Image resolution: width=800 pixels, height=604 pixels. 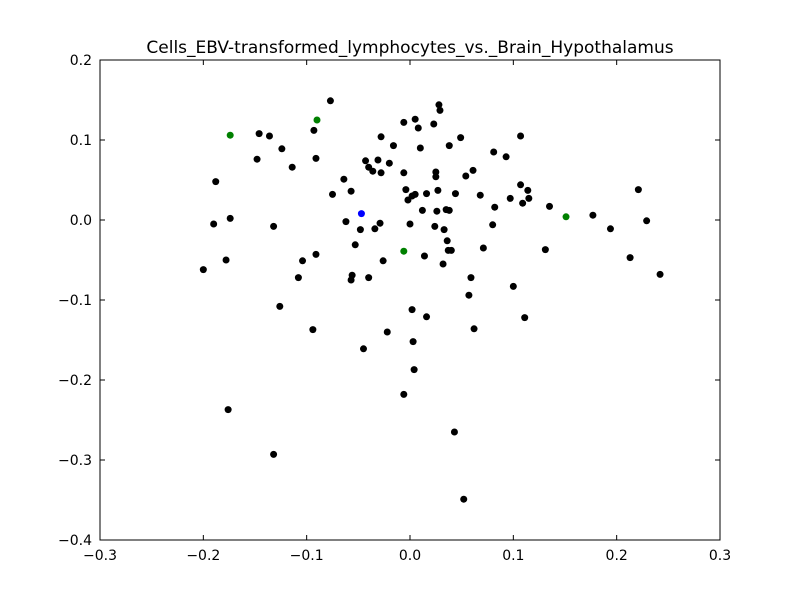 What do you see at coordinates (75, 461) in the screenshot?
I see `y-tick-label: −0.3` at bounding box center [75, 461].